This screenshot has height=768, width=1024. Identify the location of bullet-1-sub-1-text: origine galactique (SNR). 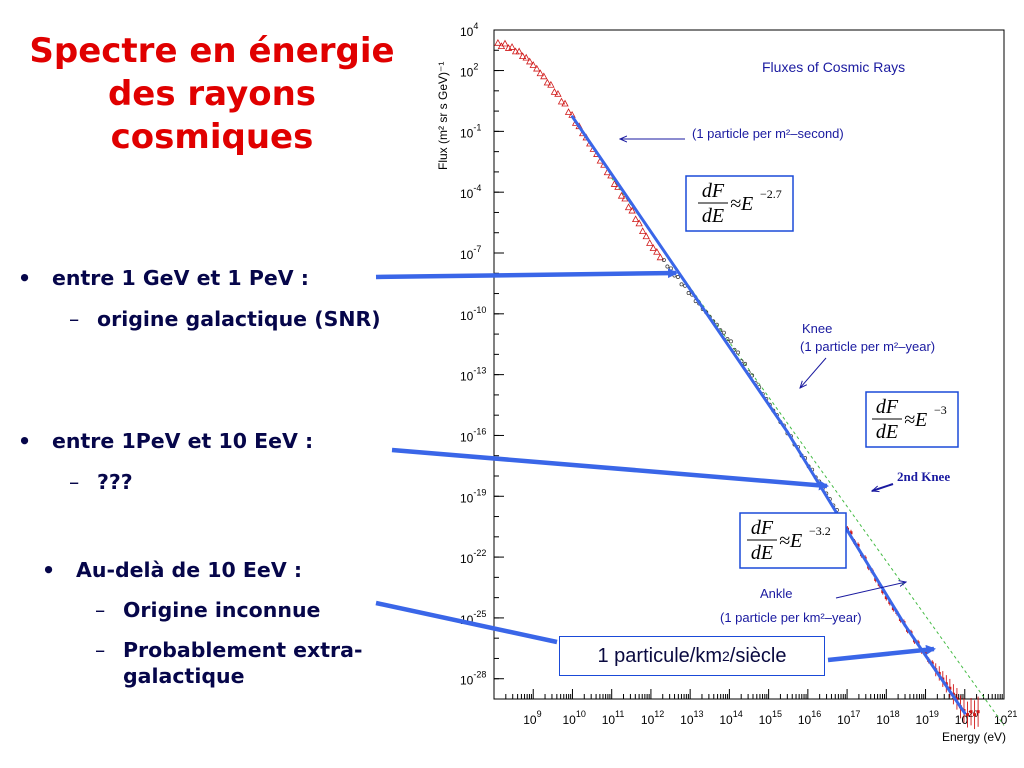
(239, 319).